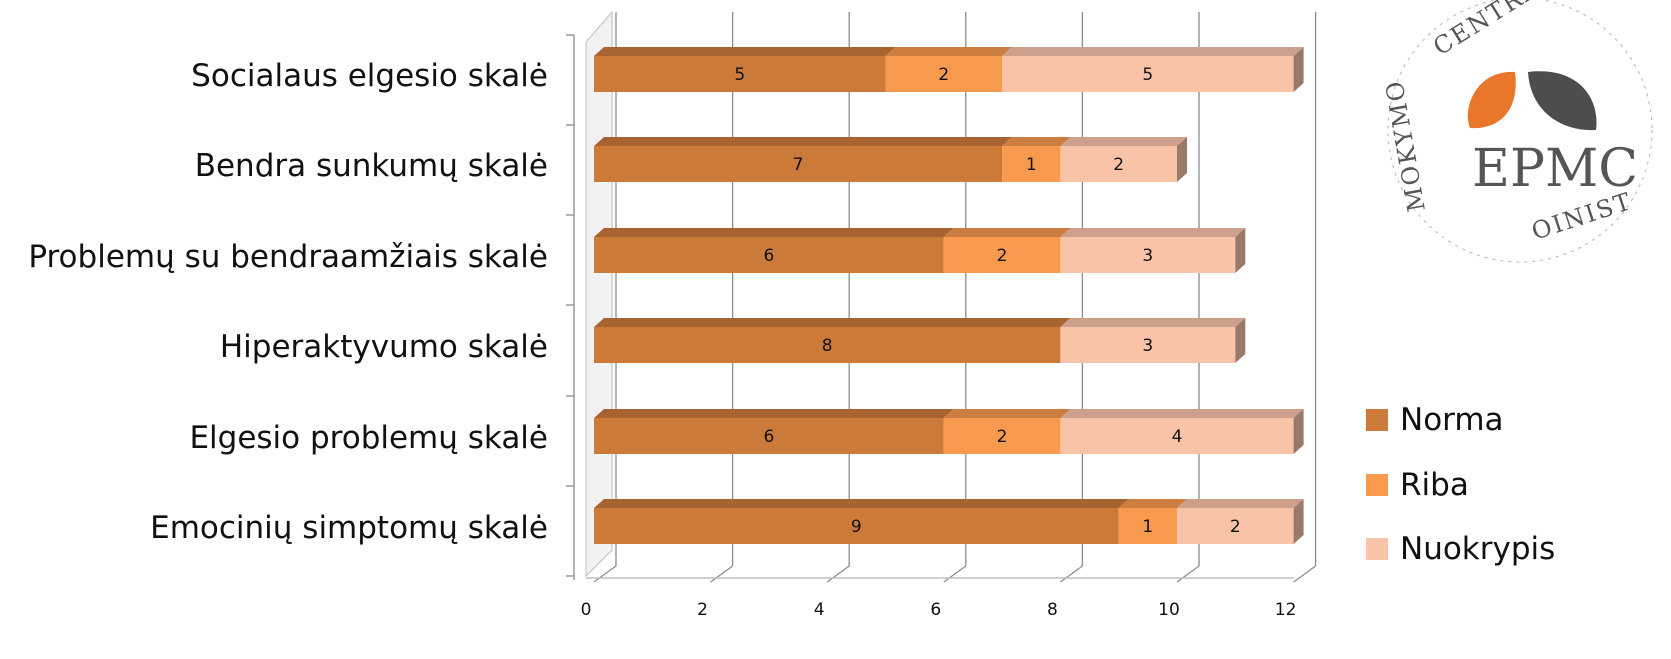 The image size is (1671, 659). What do you see at coordinates (1286, 610) in the screenshot?
I see `x-tick-label: 12` at bounding box center [1286, 610].